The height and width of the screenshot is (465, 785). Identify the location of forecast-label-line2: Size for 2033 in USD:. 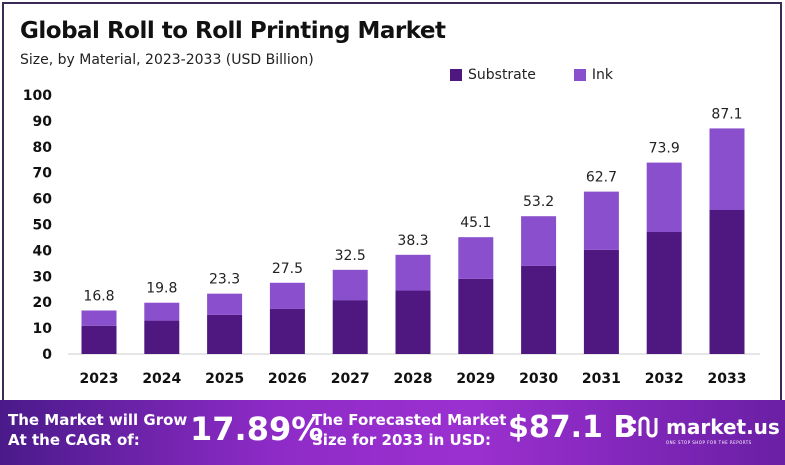
(401, 440).